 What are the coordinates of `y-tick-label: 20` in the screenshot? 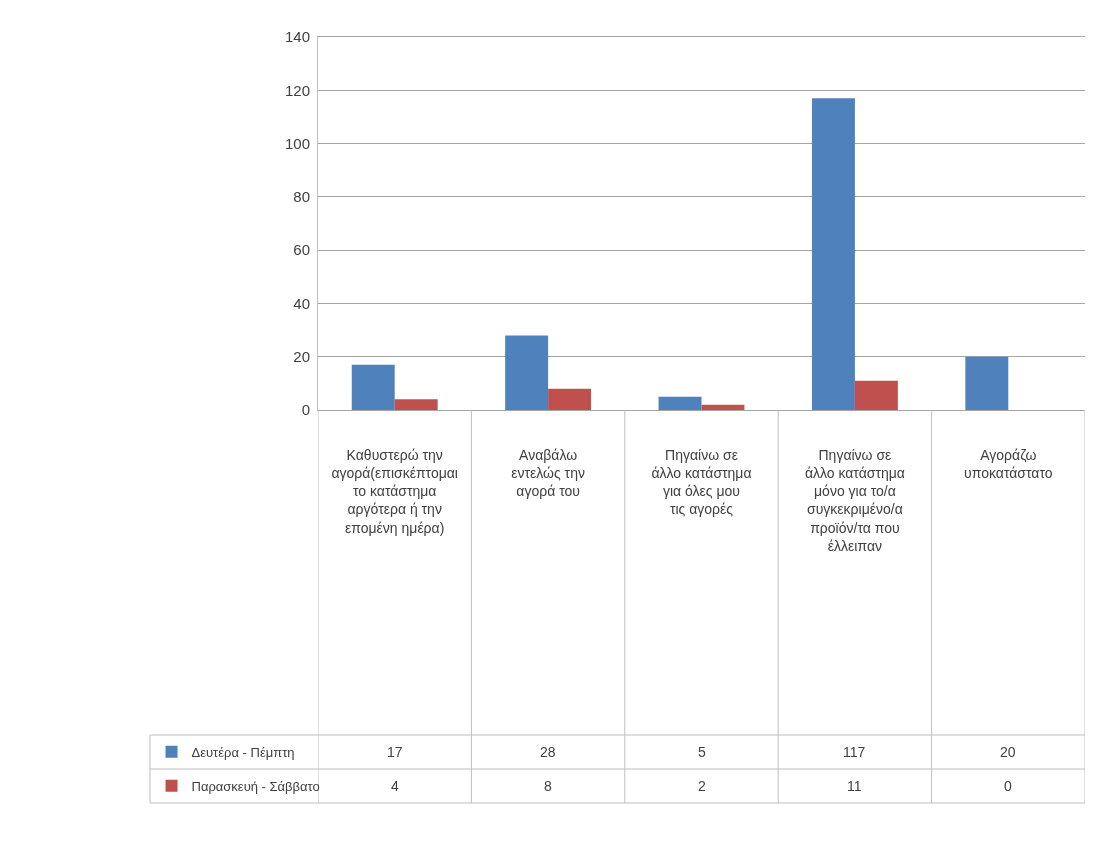 It's located at (301, 356).